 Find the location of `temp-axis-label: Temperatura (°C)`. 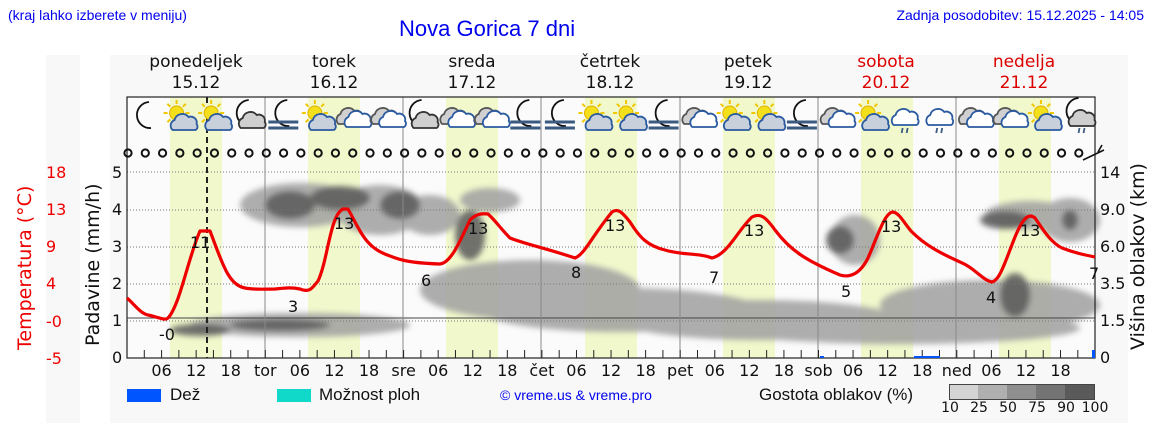

temp-axis-label: Temperatura (°C) is located at coordinates (25, 267).